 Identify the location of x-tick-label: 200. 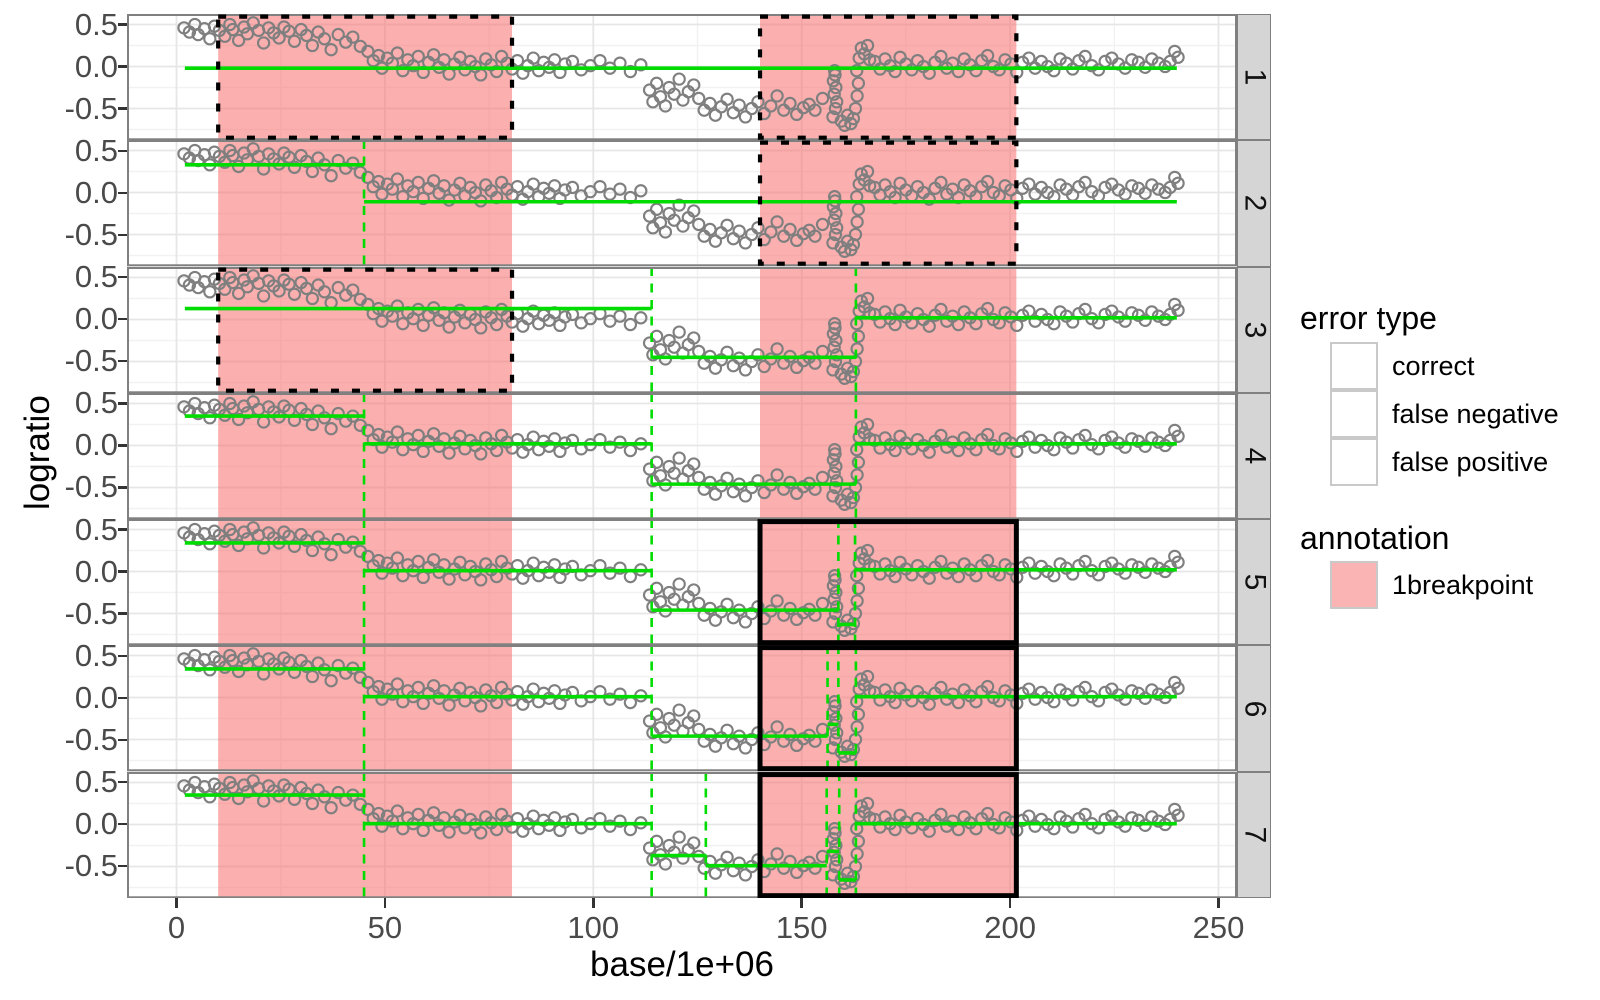
(1010, 927).